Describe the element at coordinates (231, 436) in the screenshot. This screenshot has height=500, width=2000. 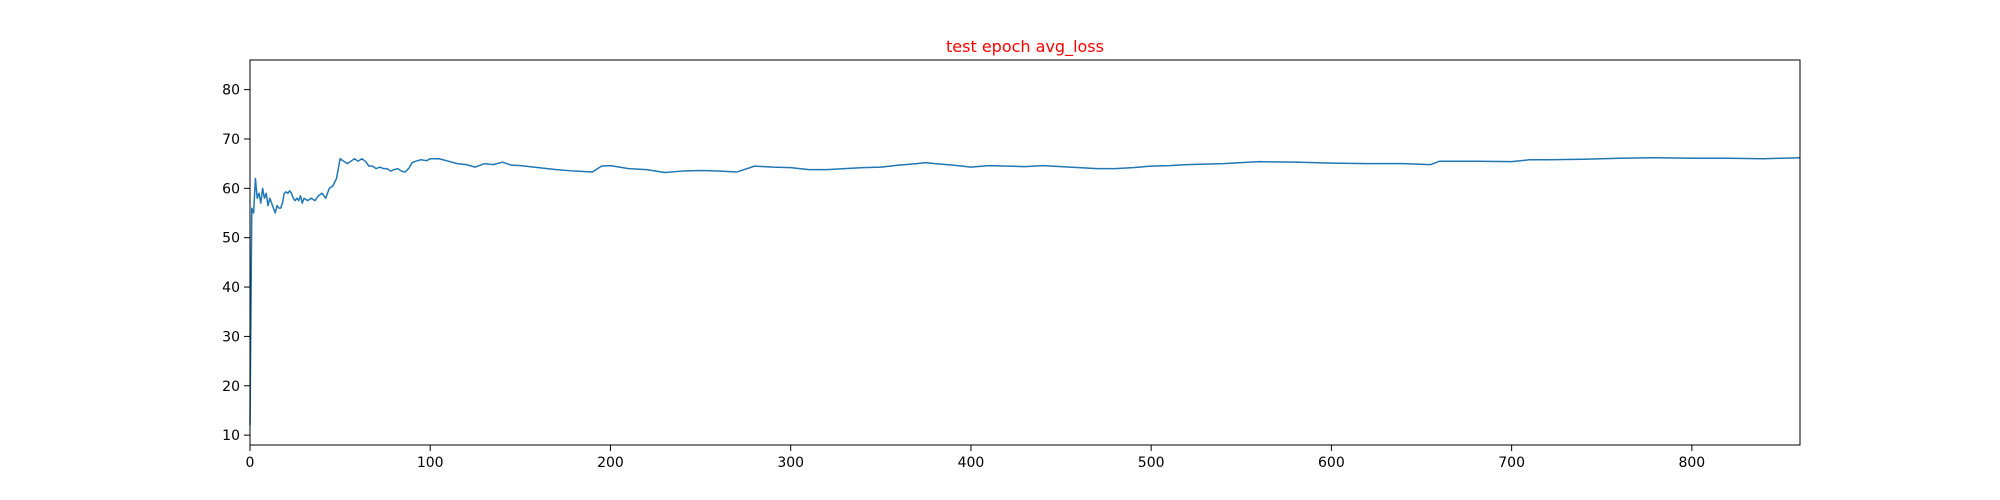
I see `y-tick-label: 10` at that location.